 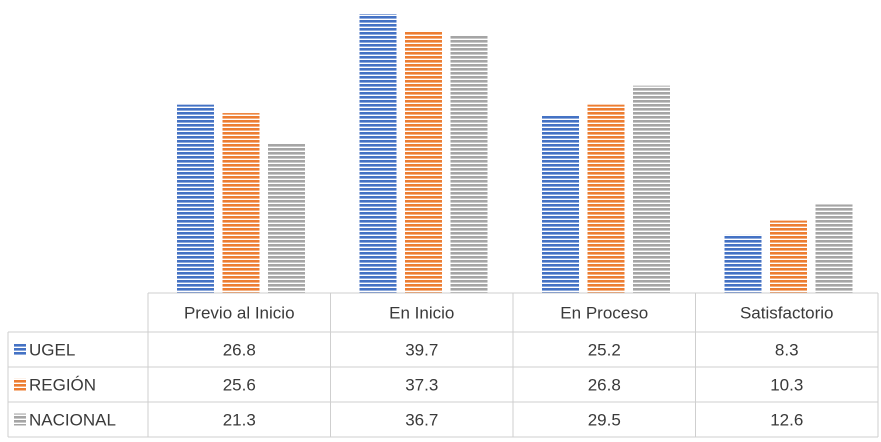 What do you see at coordinates (743, 263) in the screenshot?
I see `bar-ugel-satisfactorio` at bounding box center [743, 263].